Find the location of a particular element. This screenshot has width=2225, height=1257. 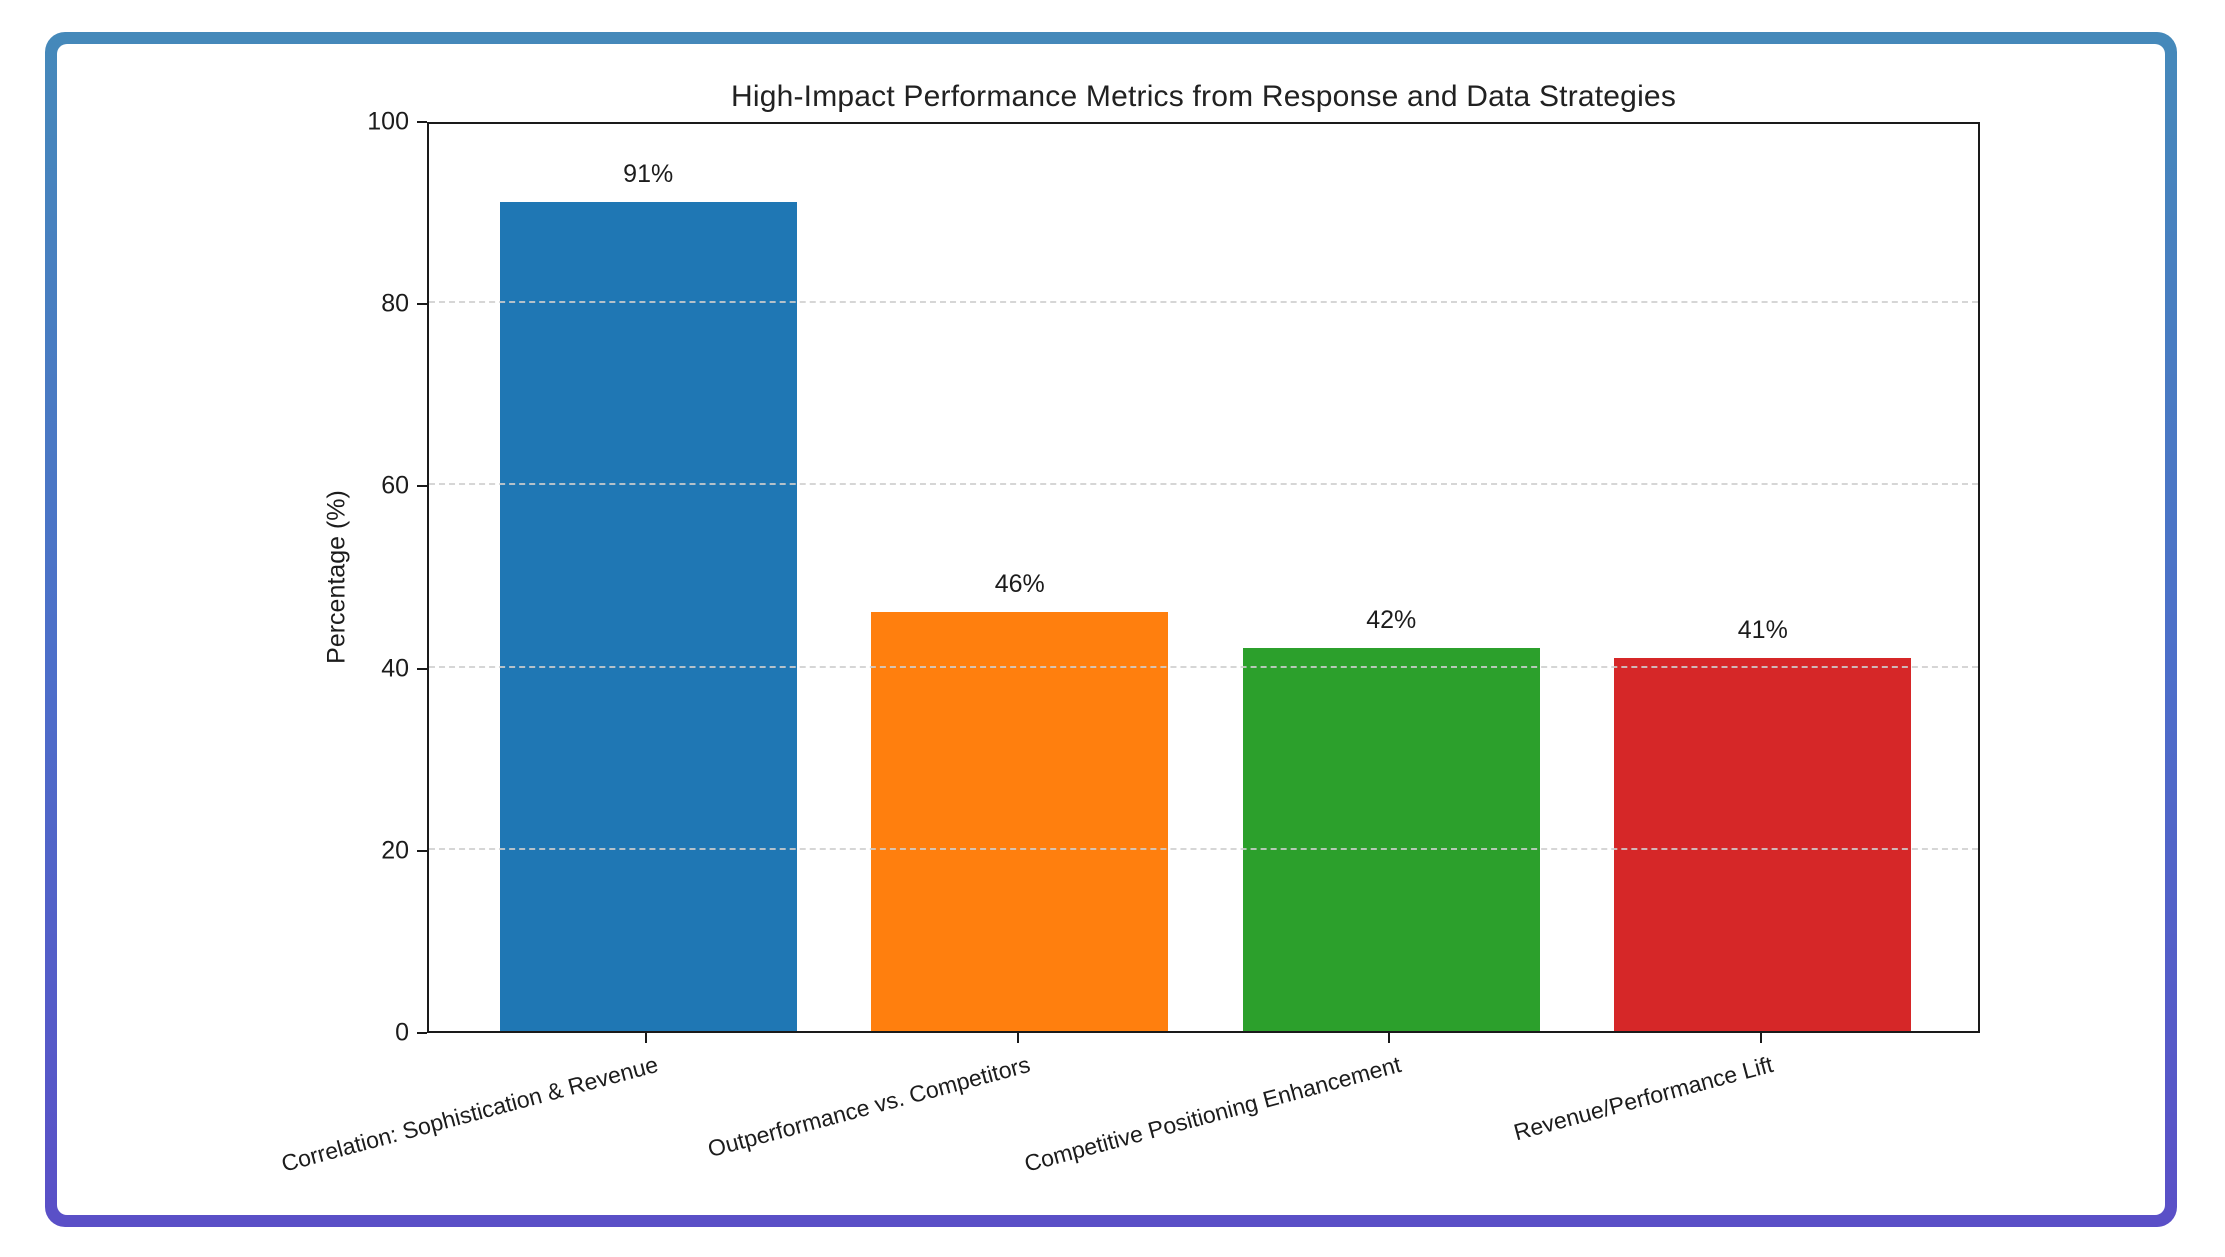

y-tick-label-40: 40 is located at coordinates (395, 668).